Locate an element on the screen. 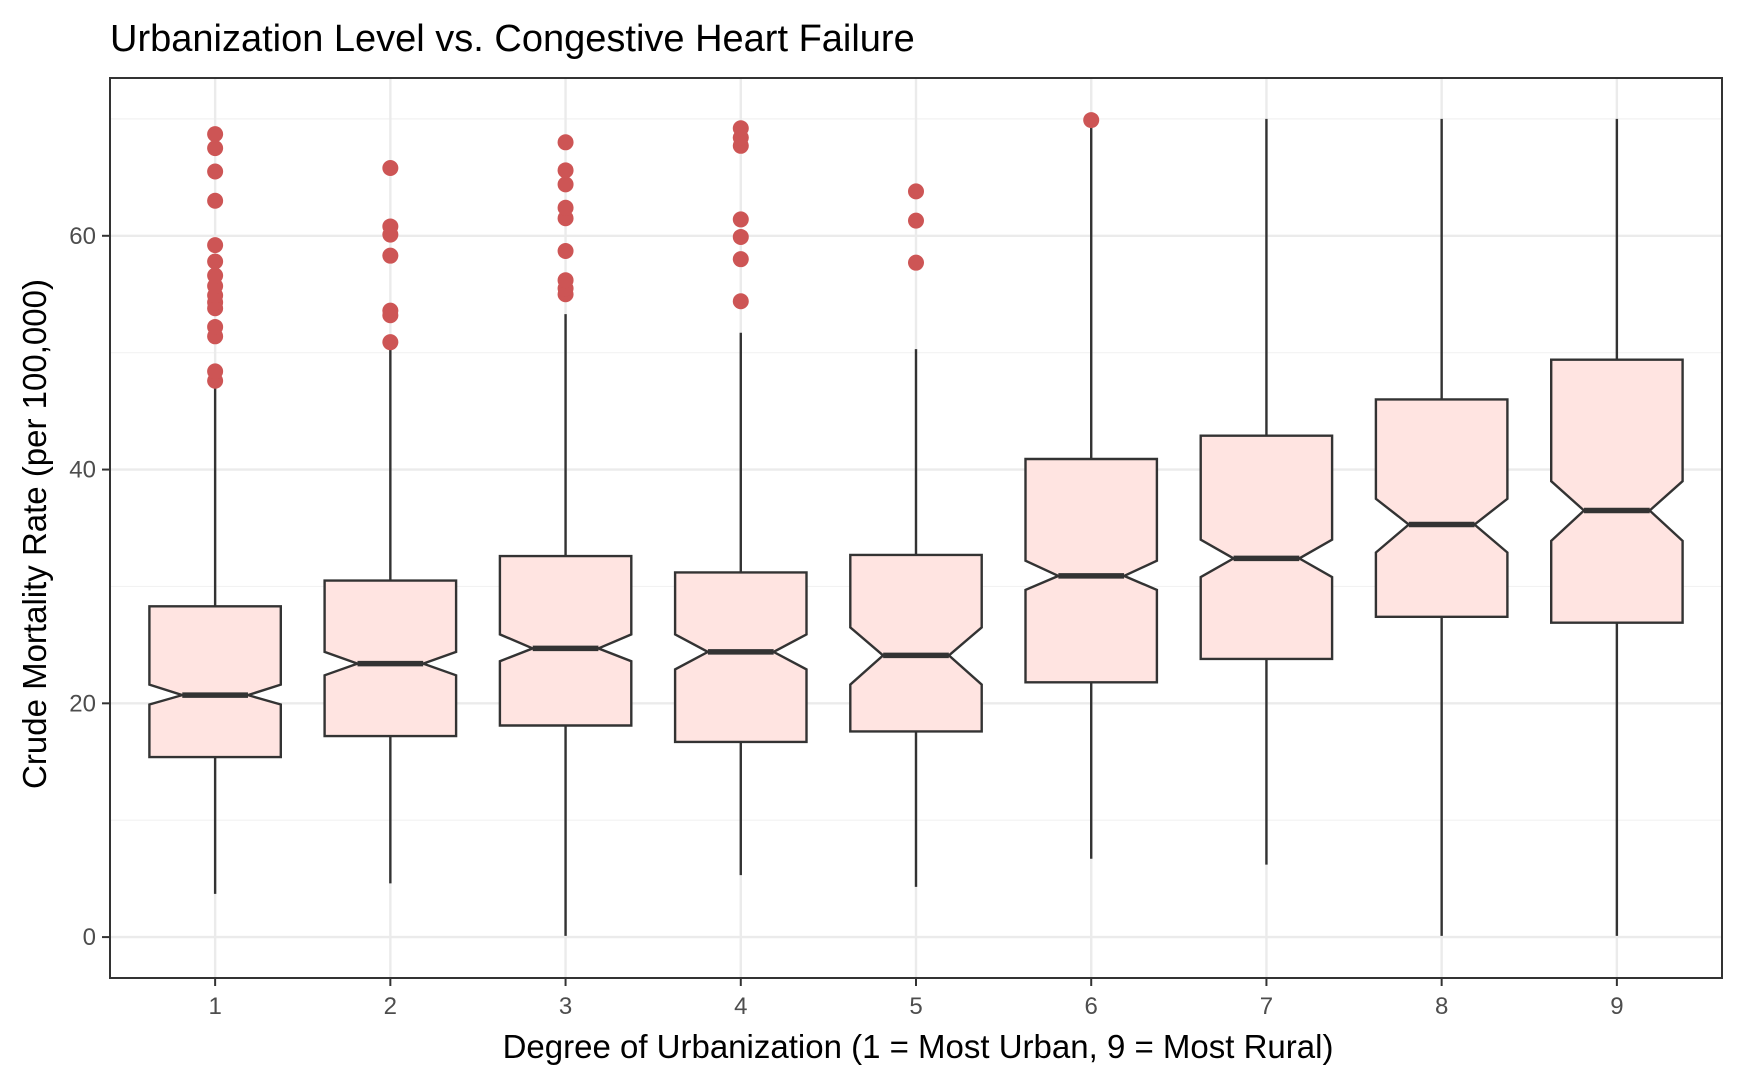  y-axis-title: Crude Mortality Rate (per 100,000) is located at coordinates (34, 534).